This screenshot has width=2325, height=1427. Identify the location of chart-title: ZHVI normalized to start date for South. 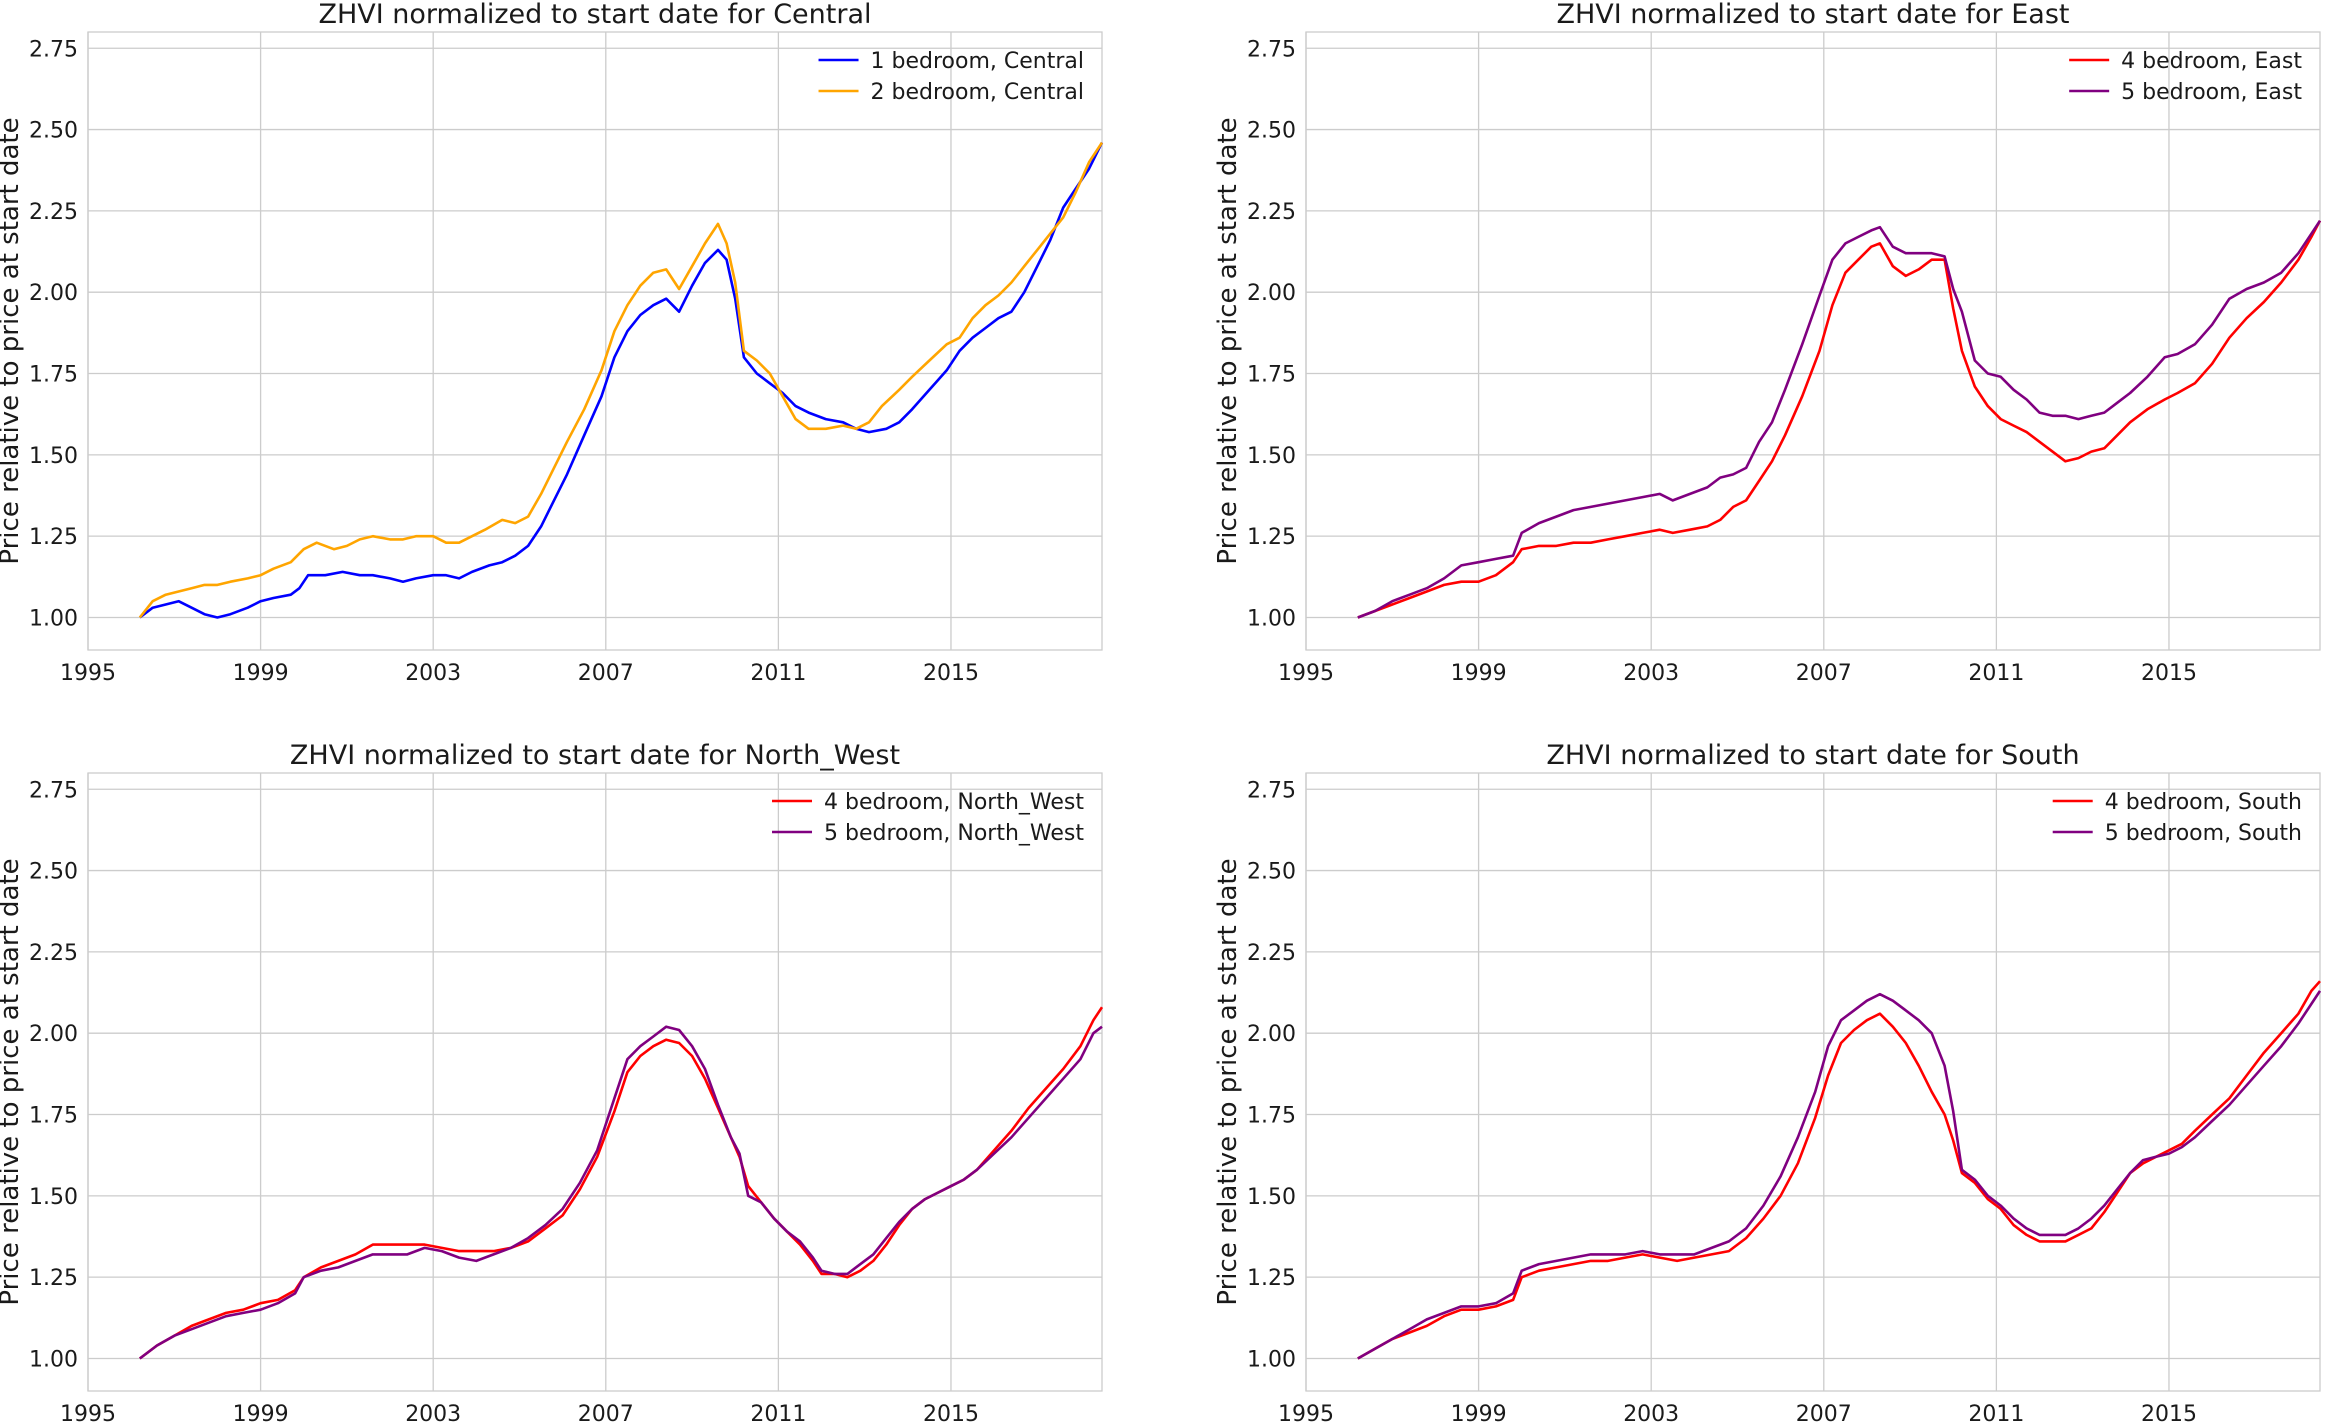
(1812, 755).